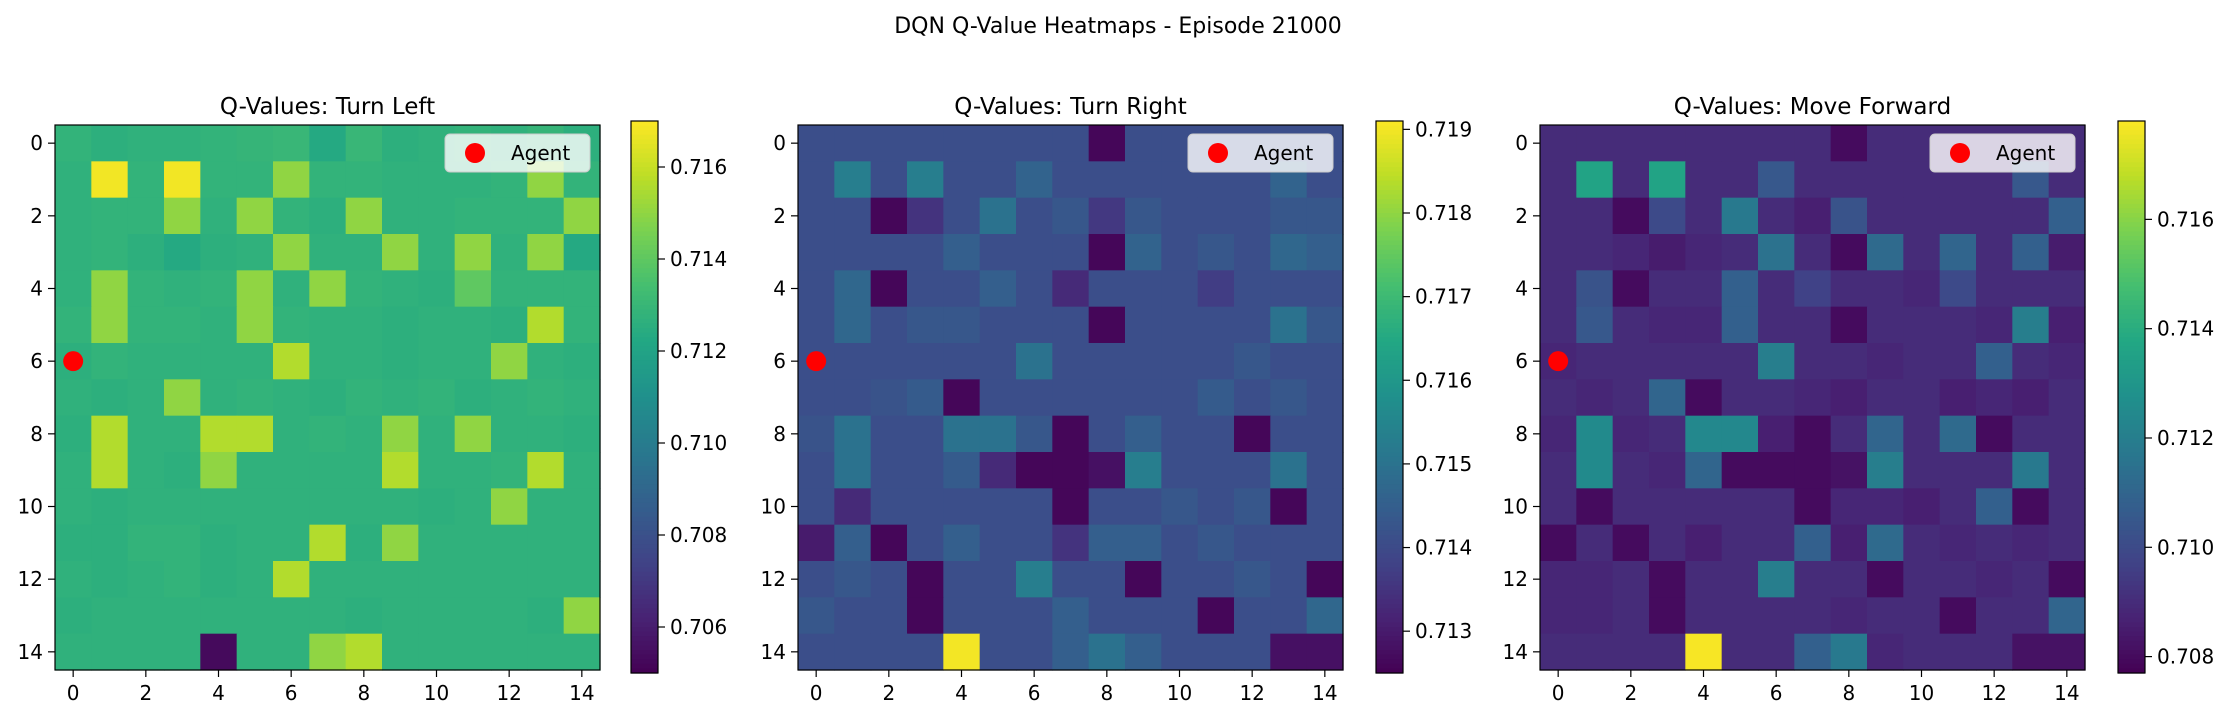  I want to click on colorbar-tick-label: 0.710, so click(2185, 547).